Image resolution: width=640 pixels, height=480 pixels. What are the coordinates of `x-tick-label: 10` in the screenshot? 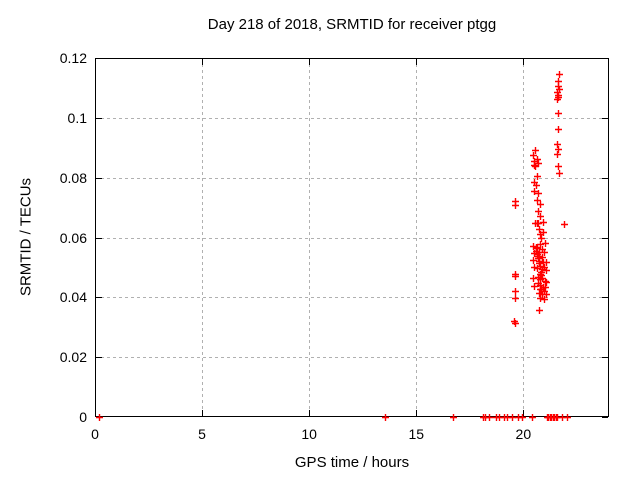 It's located at (309, 434).